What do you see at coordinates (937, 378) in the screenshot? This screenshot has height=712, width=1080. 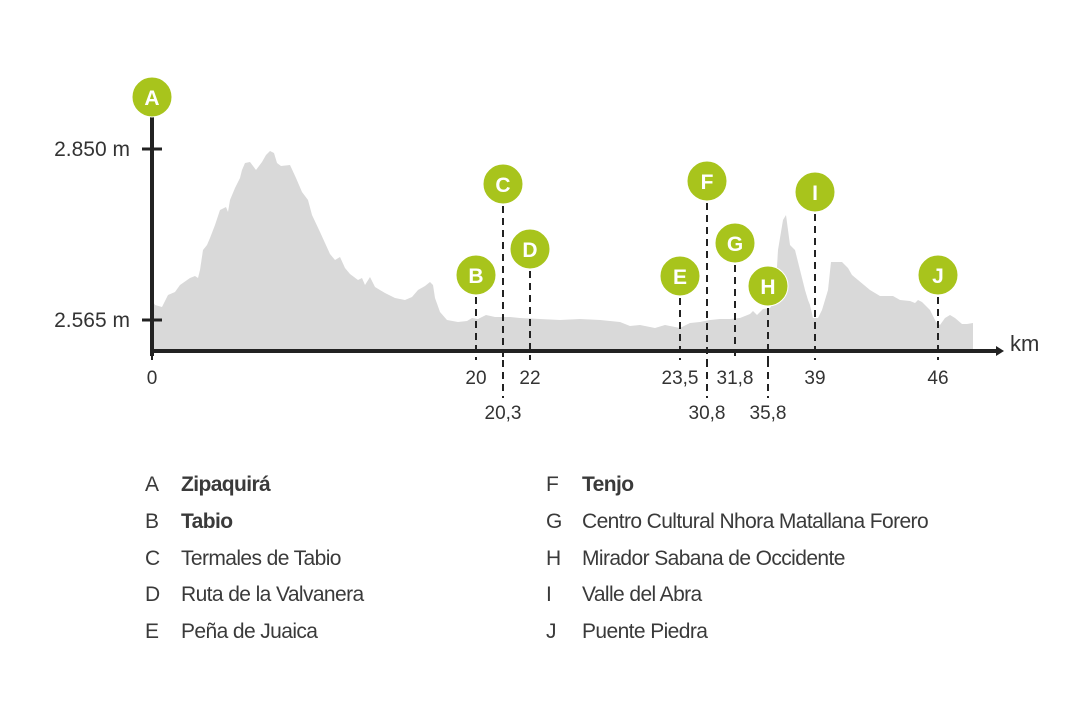 I see `x-tick-label: 46` at bounding box center [937, 378].